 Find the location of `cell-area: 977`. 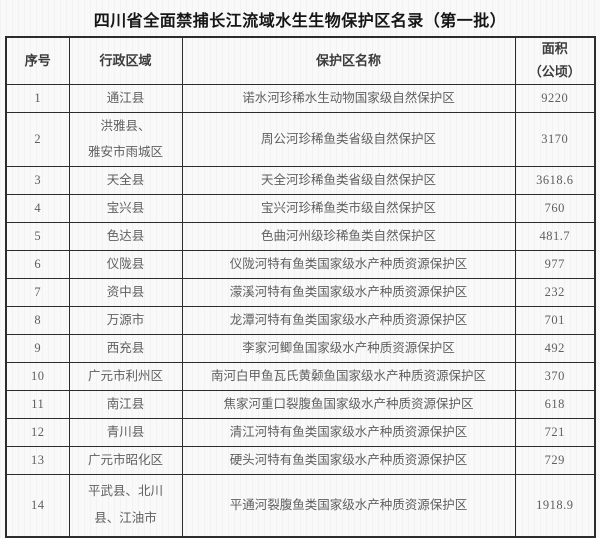

cell-area: 977 is located at coordinates (555, 264).